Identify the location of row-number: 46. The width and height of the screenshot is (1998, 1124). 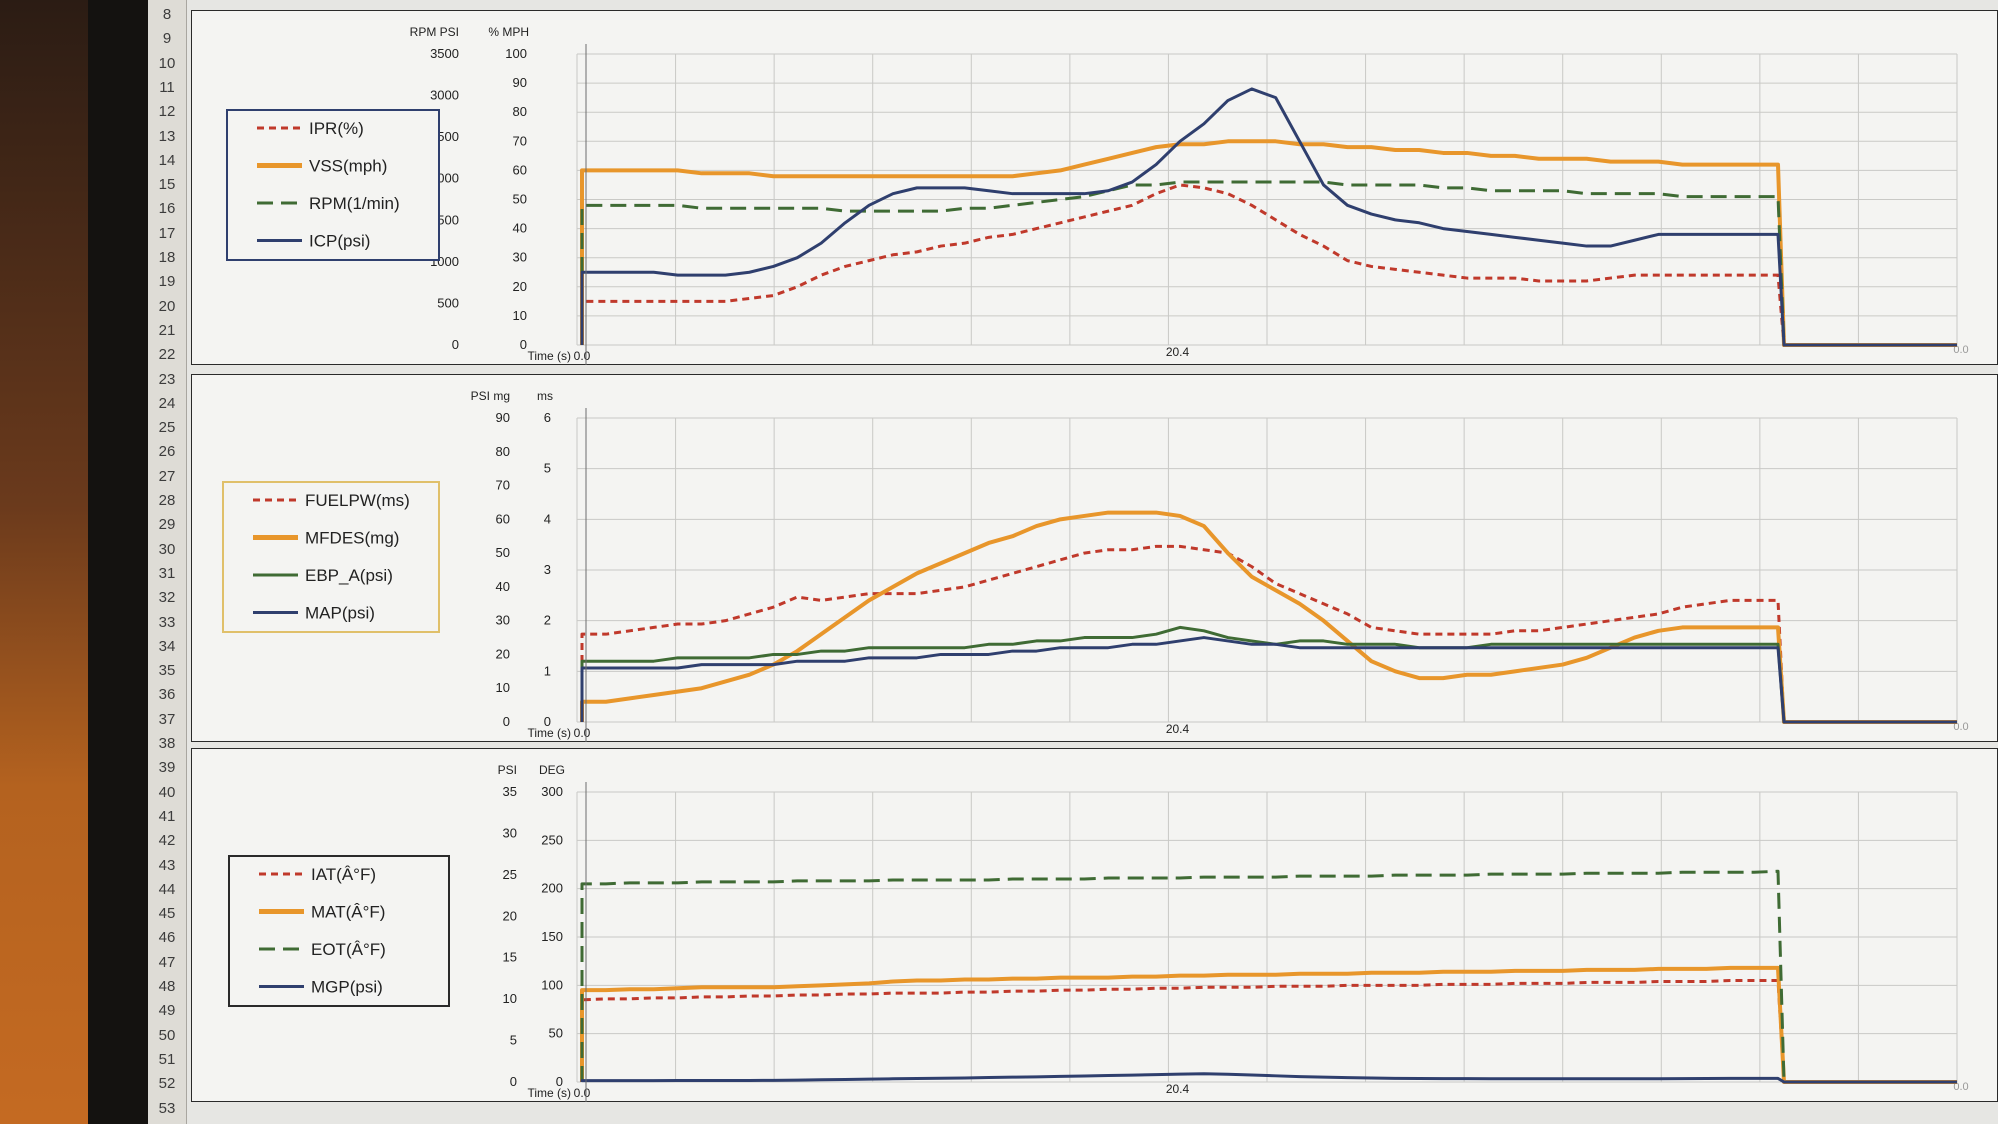
(167, 938).